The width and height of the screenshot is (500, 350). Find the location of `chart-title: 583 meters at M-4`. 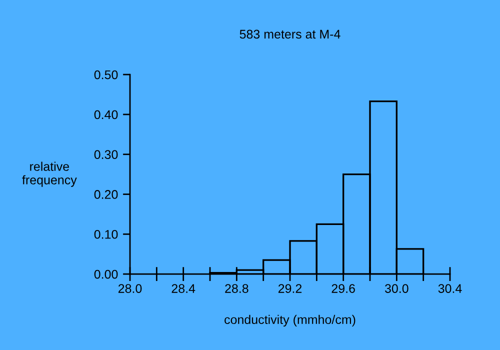

chart-title: 583 meters at M-4 is located at coordinates (290, 34).